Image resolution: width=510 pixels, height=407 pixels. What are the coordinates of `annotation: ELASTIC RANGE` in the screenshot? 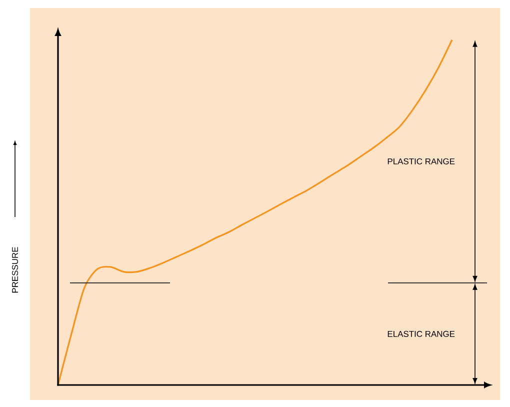 It's located at (421, 333).